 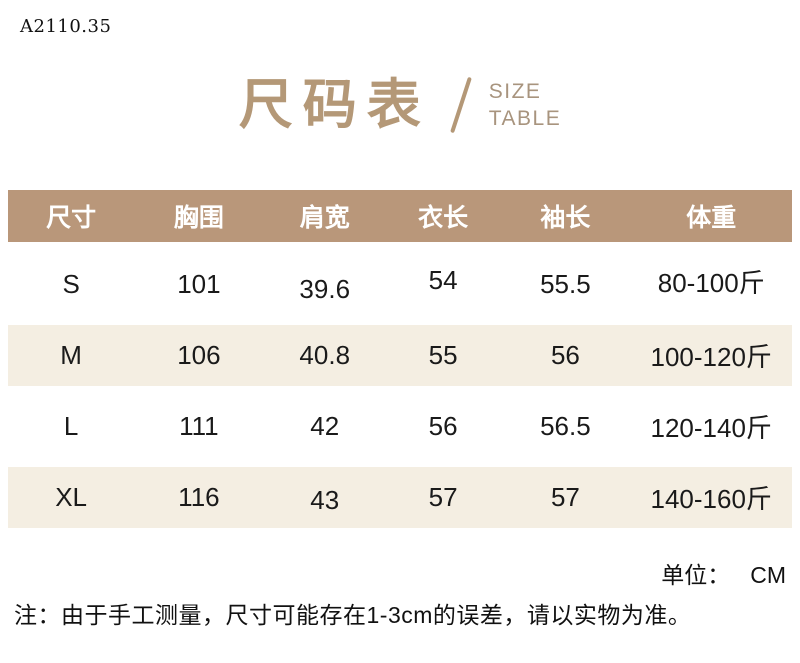 What do you see at coordinates (460, 105) in the screenshot?
I see `slash-divider-icon` at bounding box center [460, 105].